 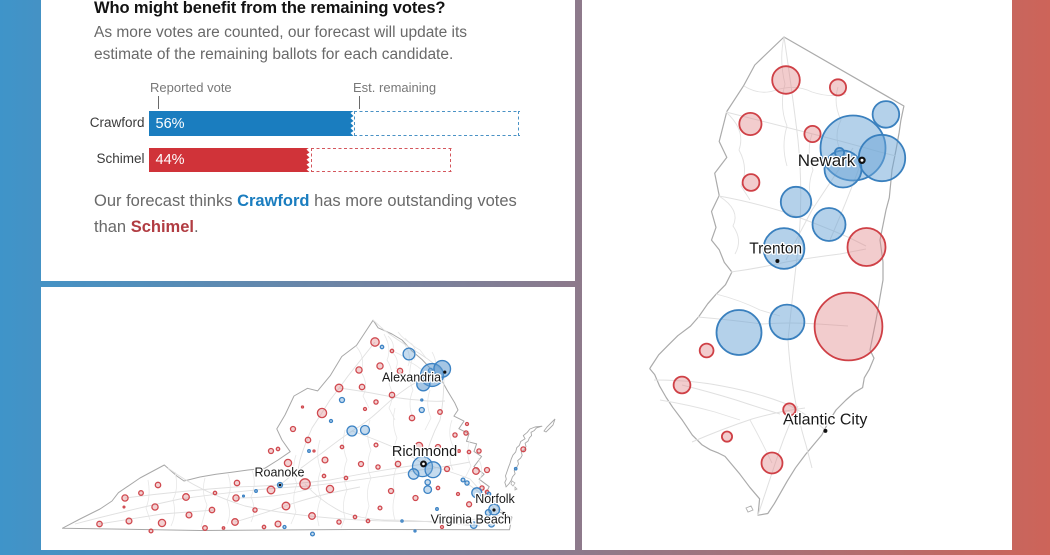 I want to click on svg-text: Norfolk, so click(x=495, y=499).